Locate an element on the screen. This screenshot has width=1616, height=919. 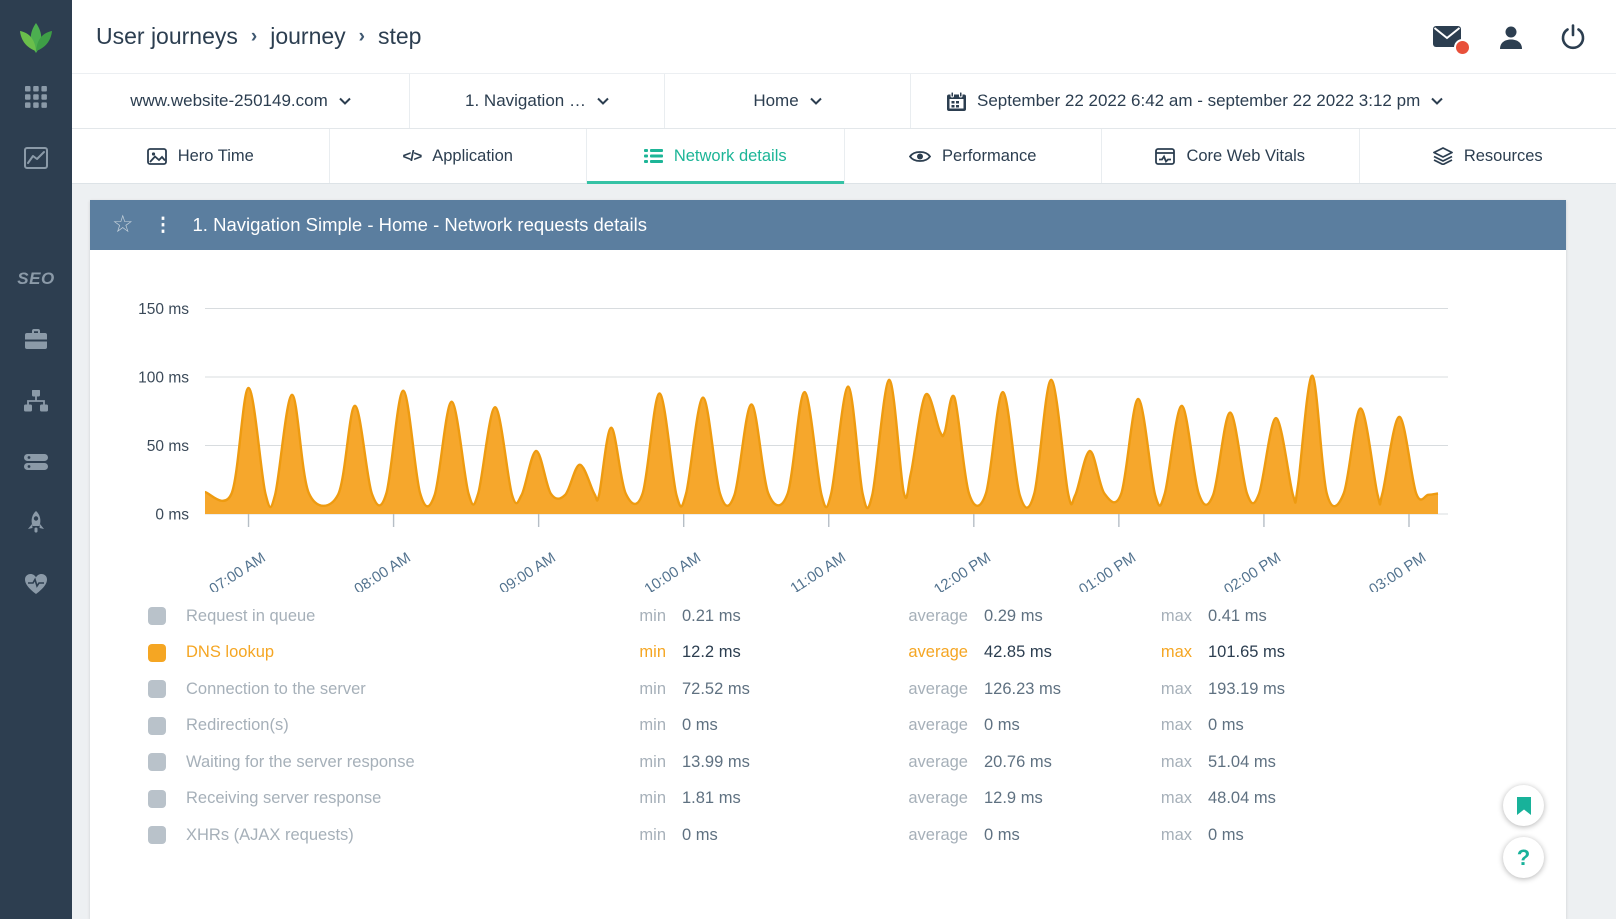
sidebar-item-overview is located at coordinates (36, 96).